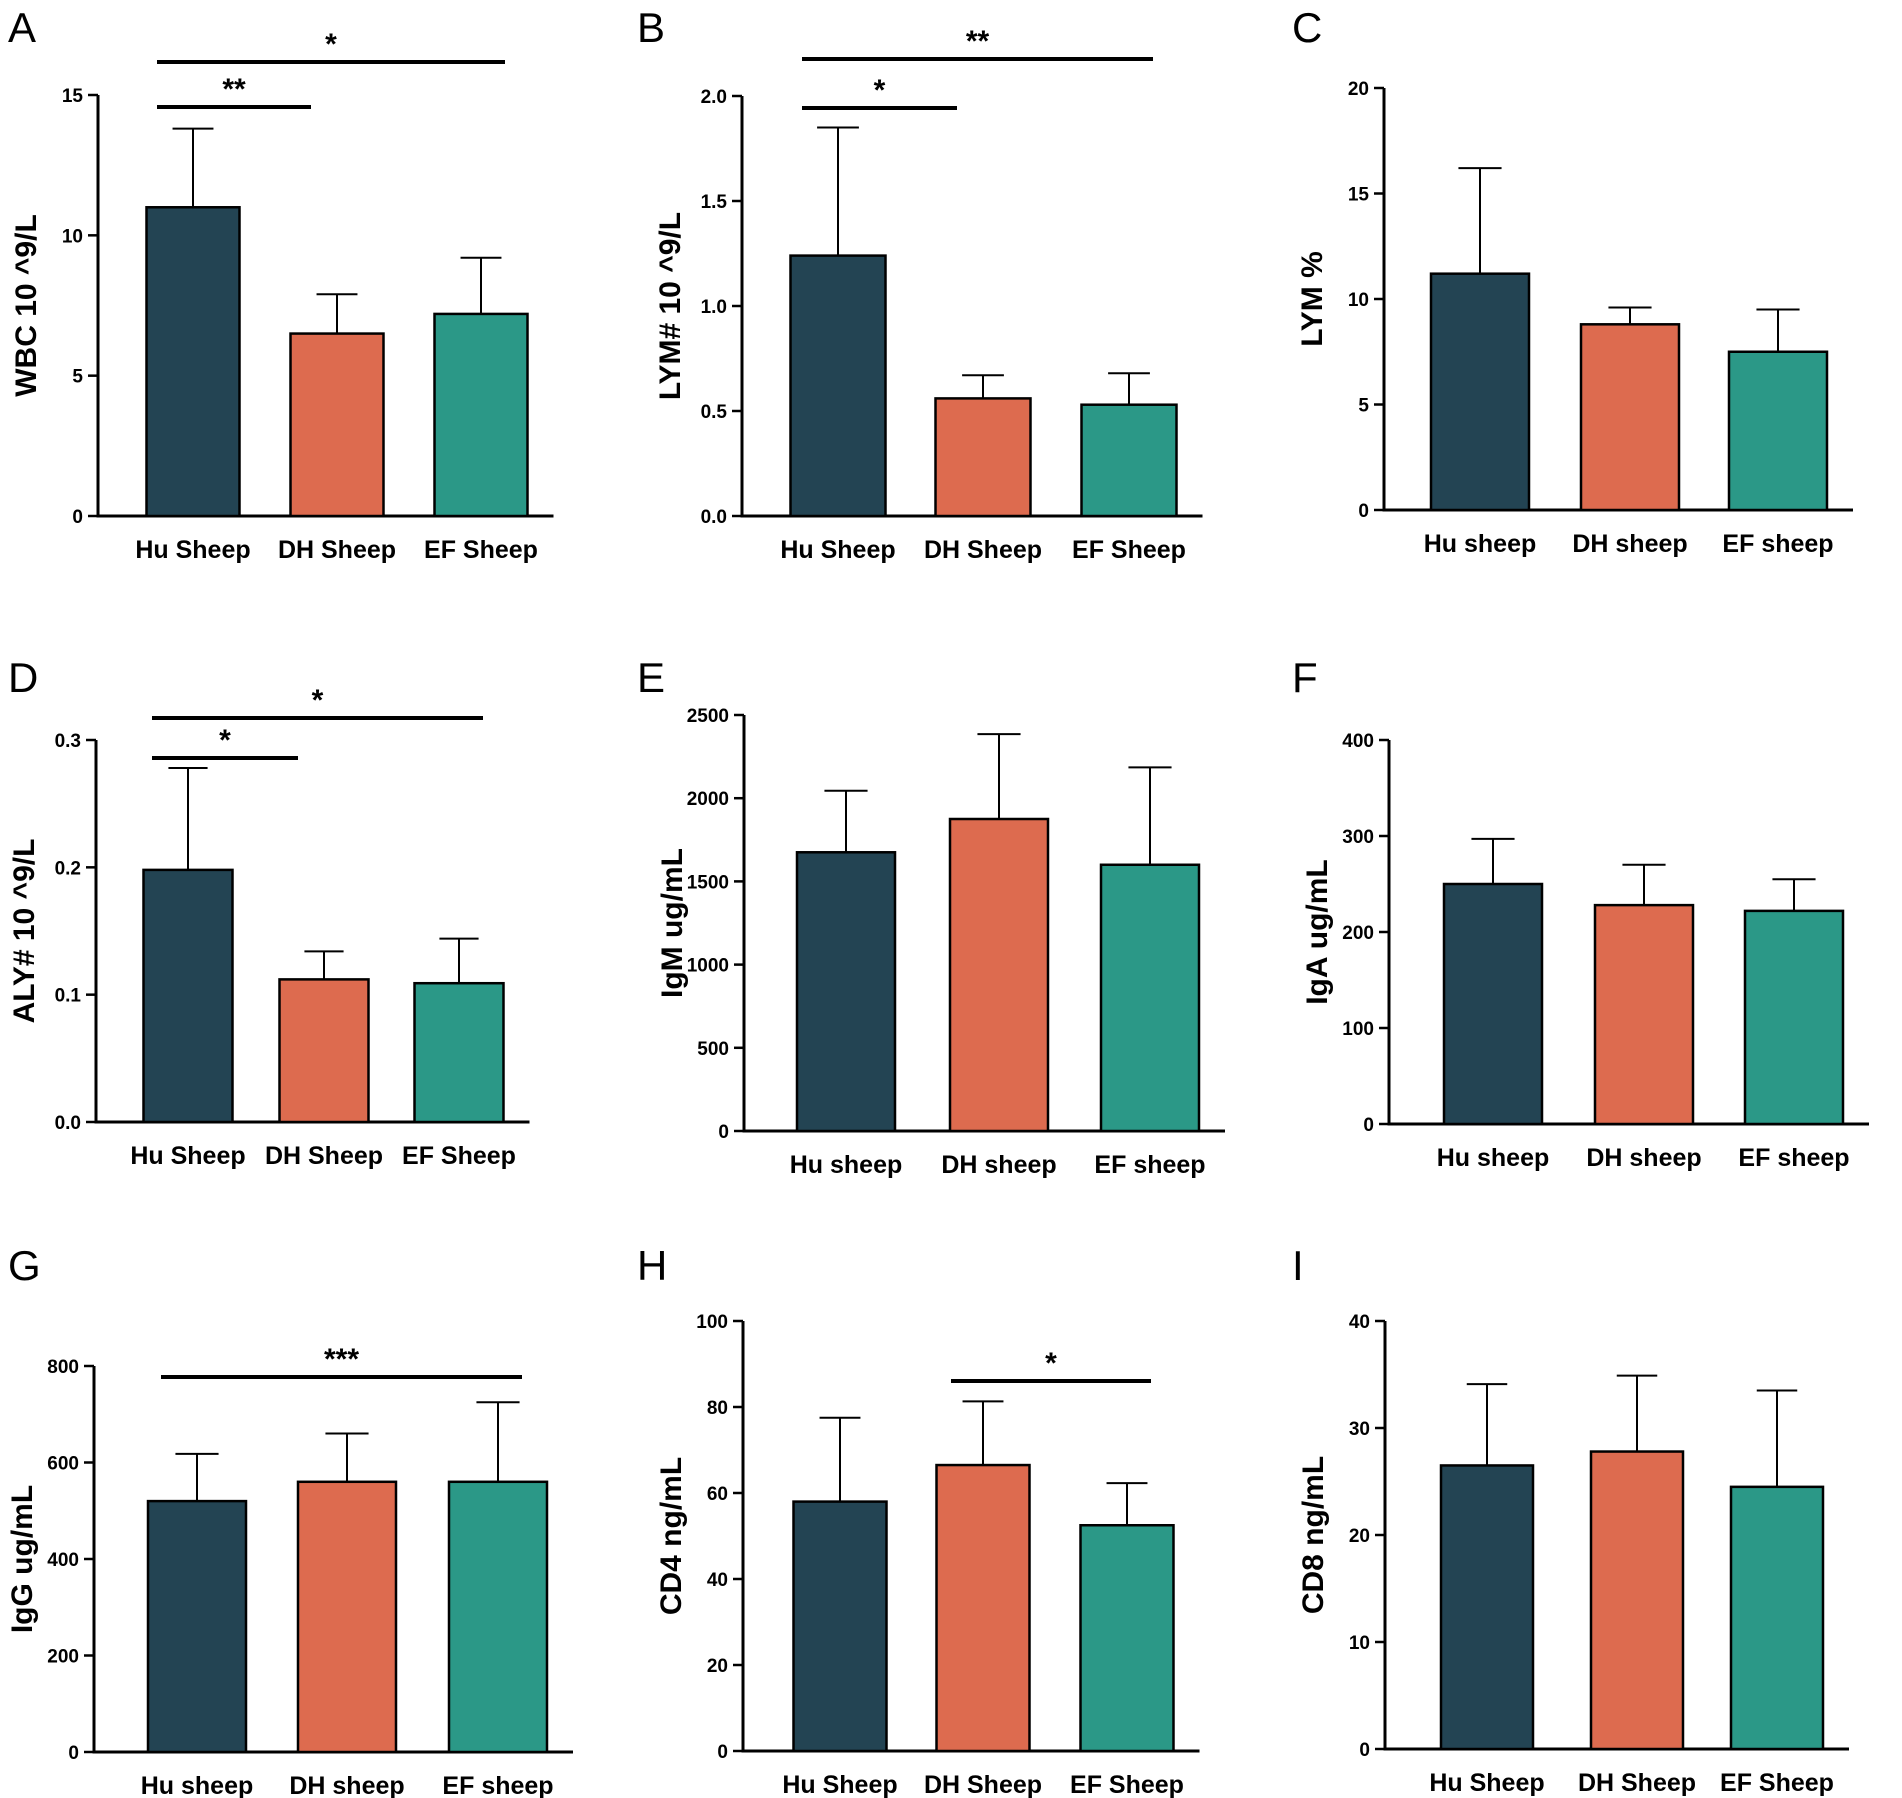  Describe the element at coordinates (73, 96) in the screenshot. I see `y-tick-label: 15` at that location.